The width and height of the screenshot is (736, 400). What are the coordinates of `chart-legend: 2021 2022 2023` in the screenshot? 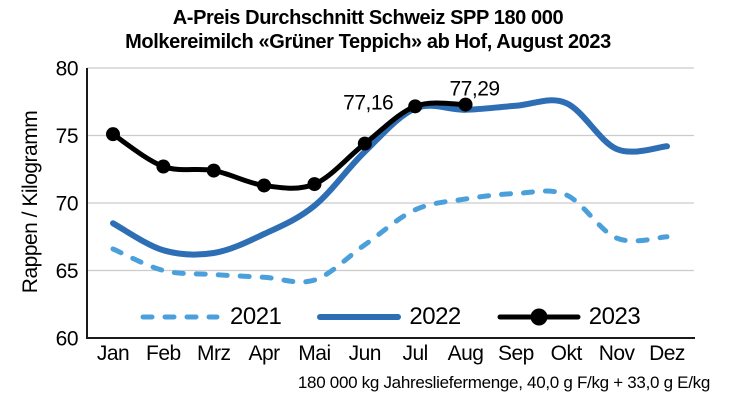 It's located at (389, 316).